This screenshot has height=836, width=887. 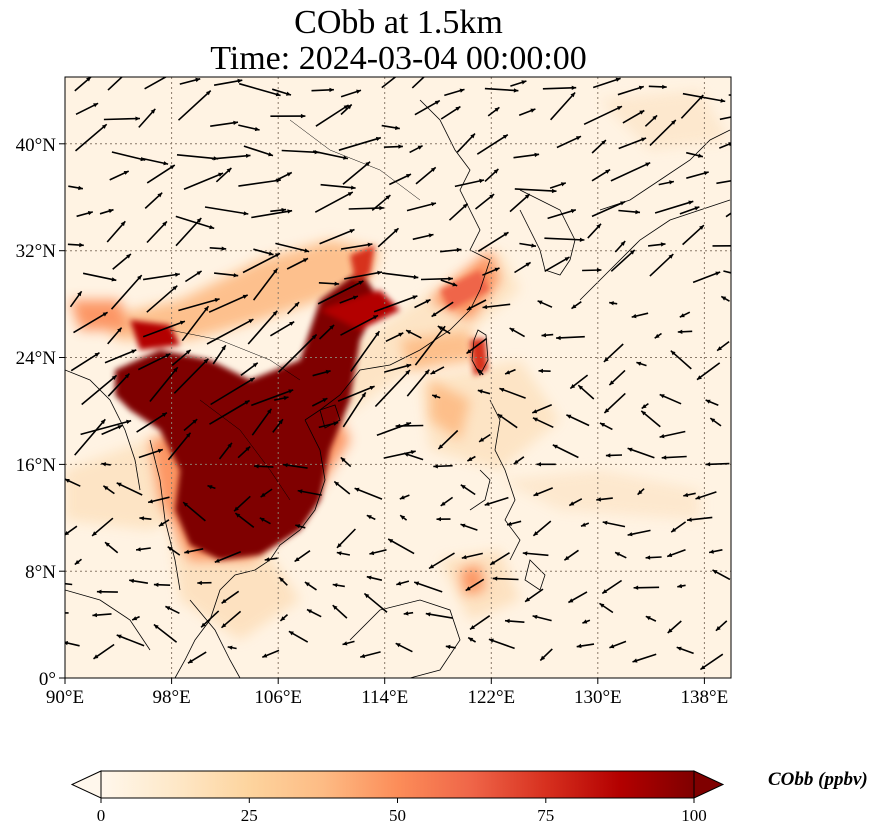 What do you see at coordinates (398, 58) in the screenshot?
I see `chart-title-line2: Time: 2024-03-04 00:00:00` at bounding box center [398, 58].